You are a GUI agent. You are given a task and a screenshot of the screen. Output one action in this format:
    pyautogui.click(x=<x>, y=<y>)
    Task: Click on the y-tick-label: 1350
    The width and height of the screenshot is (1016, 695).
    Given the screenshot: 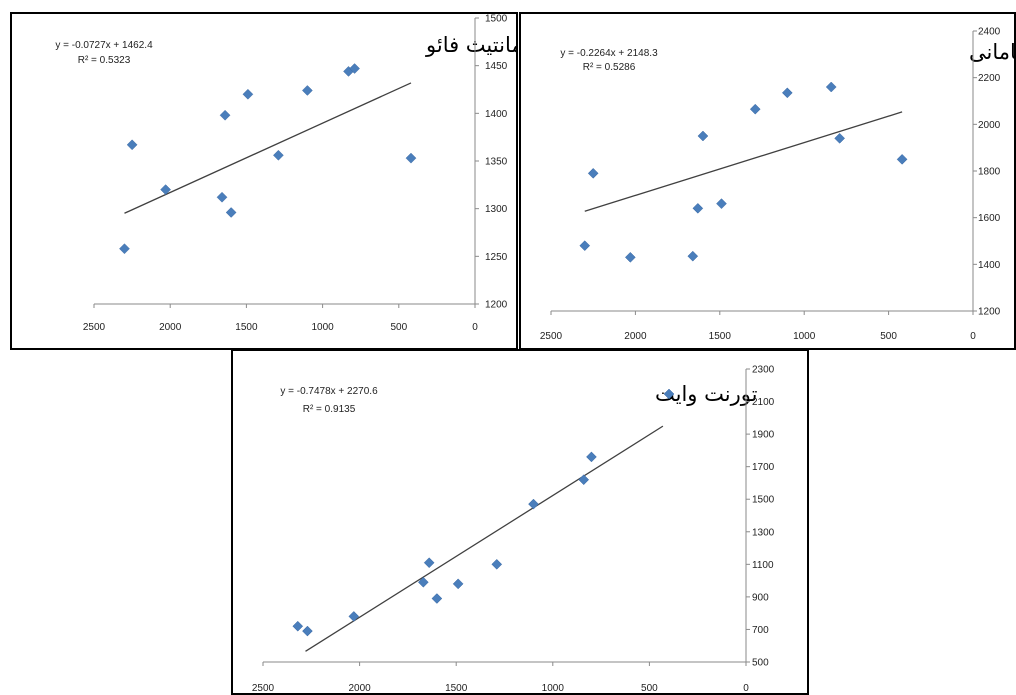 What is the action you would take?
    pyautogui.click(x=496, y=162)
    